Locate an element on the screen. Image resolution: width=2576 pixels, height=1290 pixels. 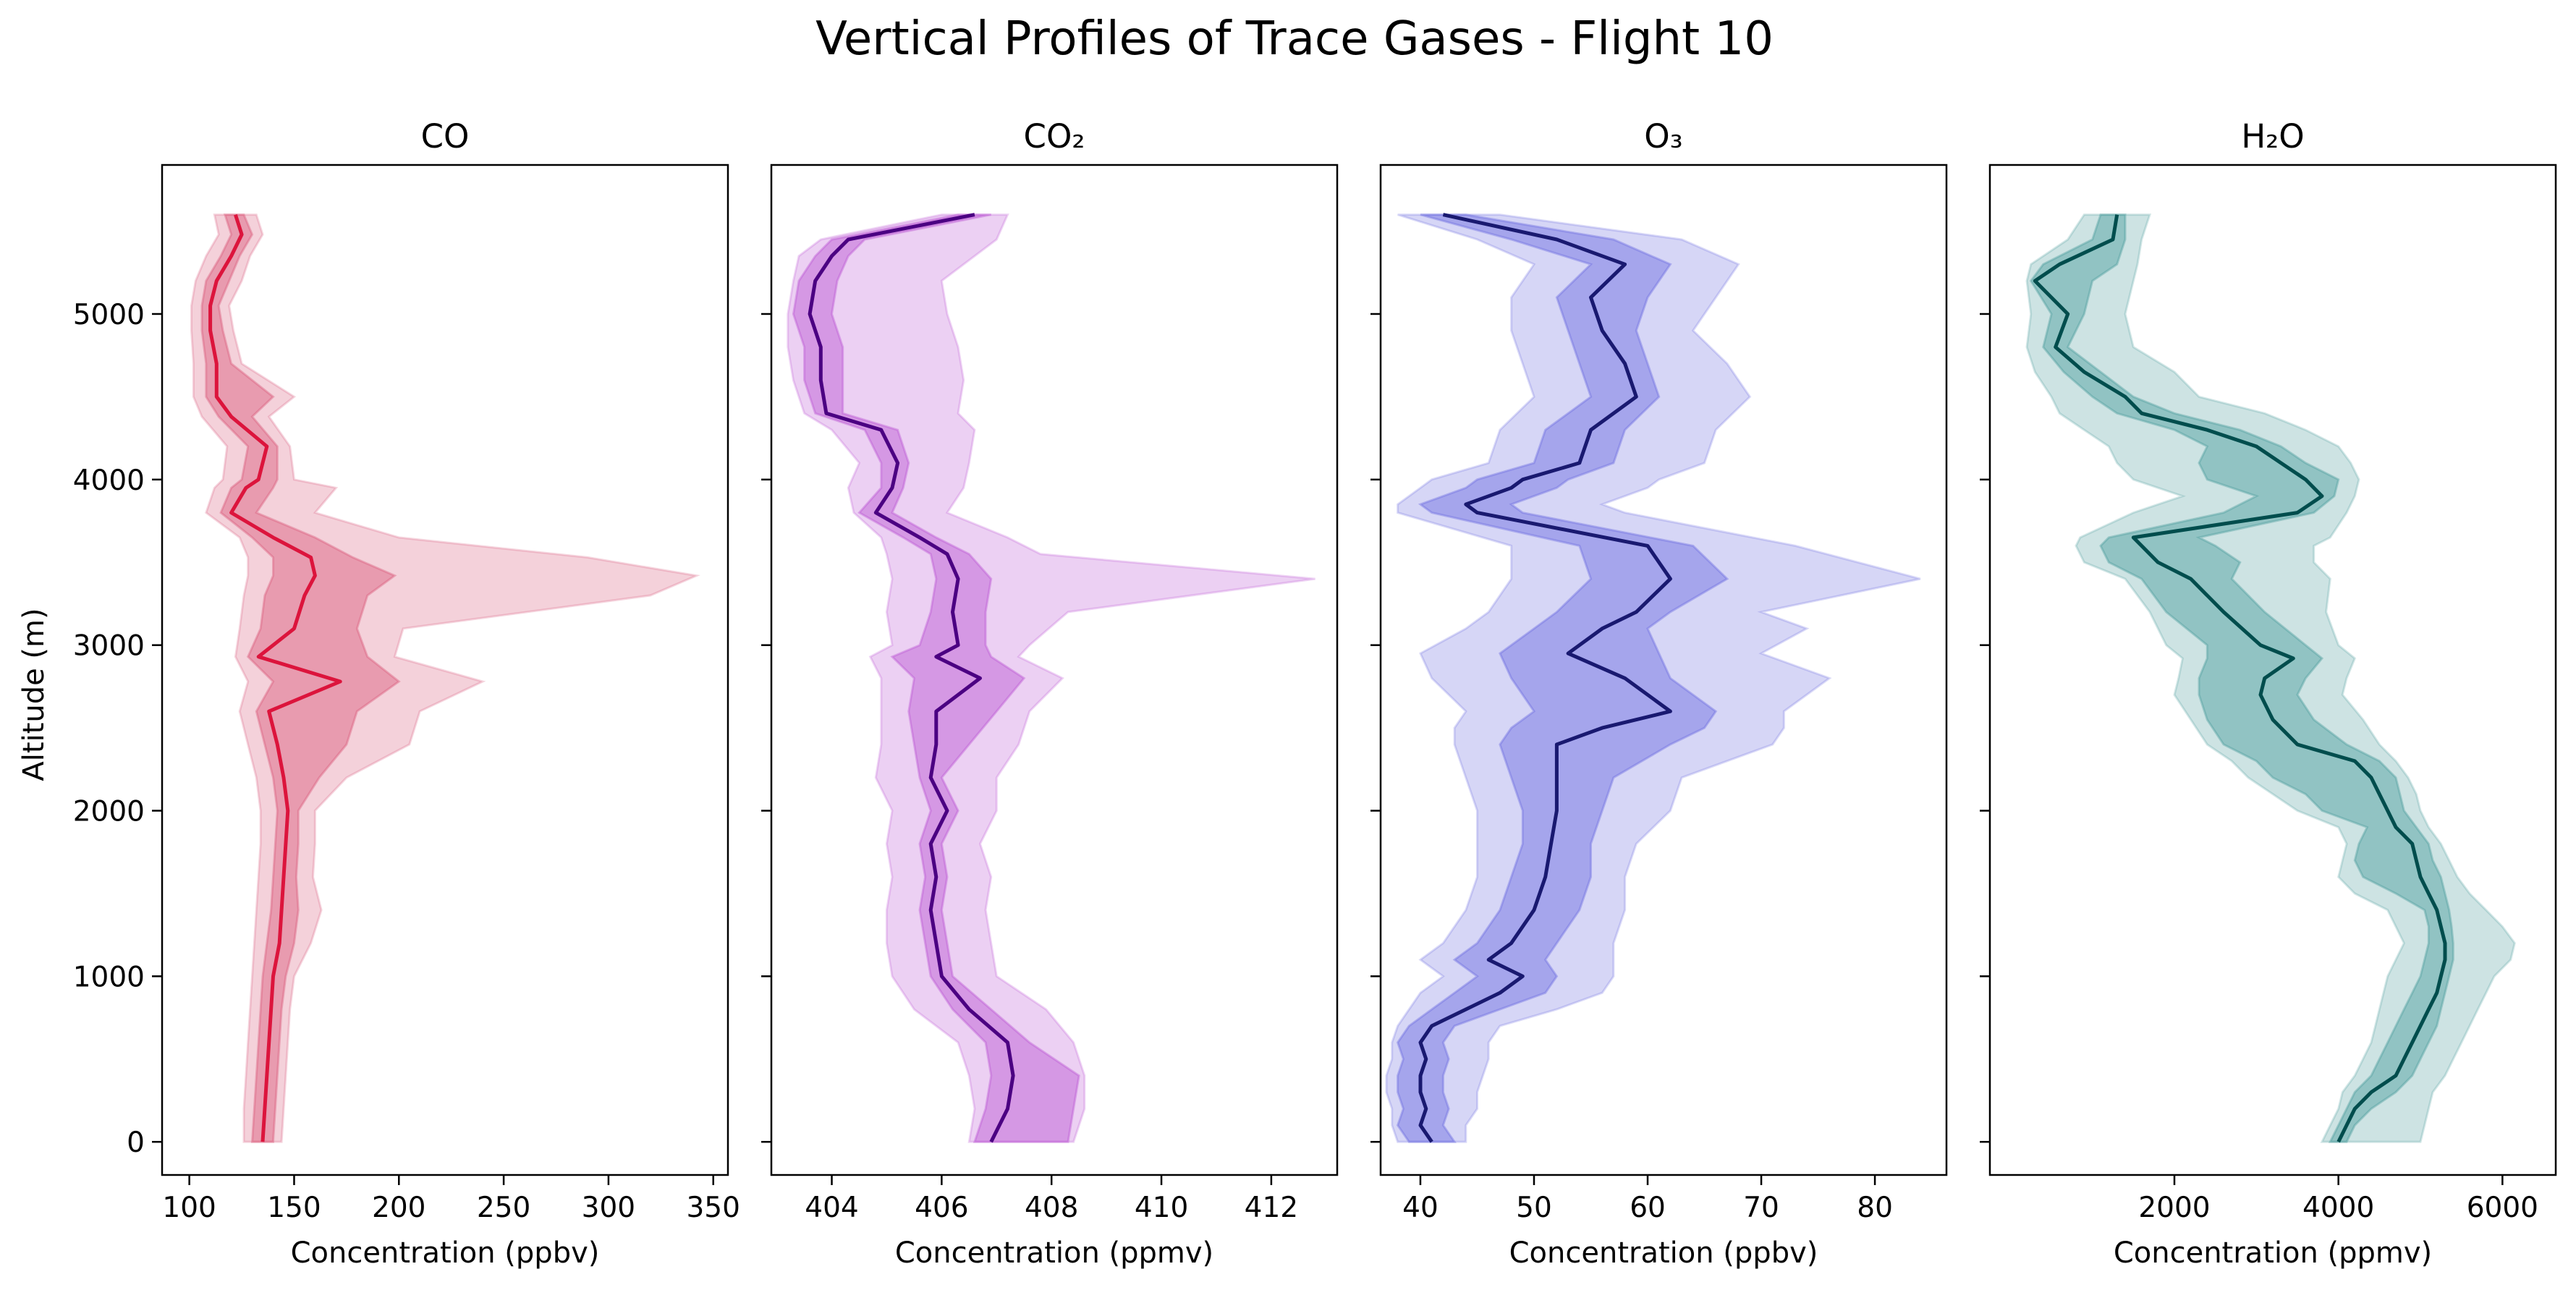
plot-area-co2 is located at coordinates (1051, 678).